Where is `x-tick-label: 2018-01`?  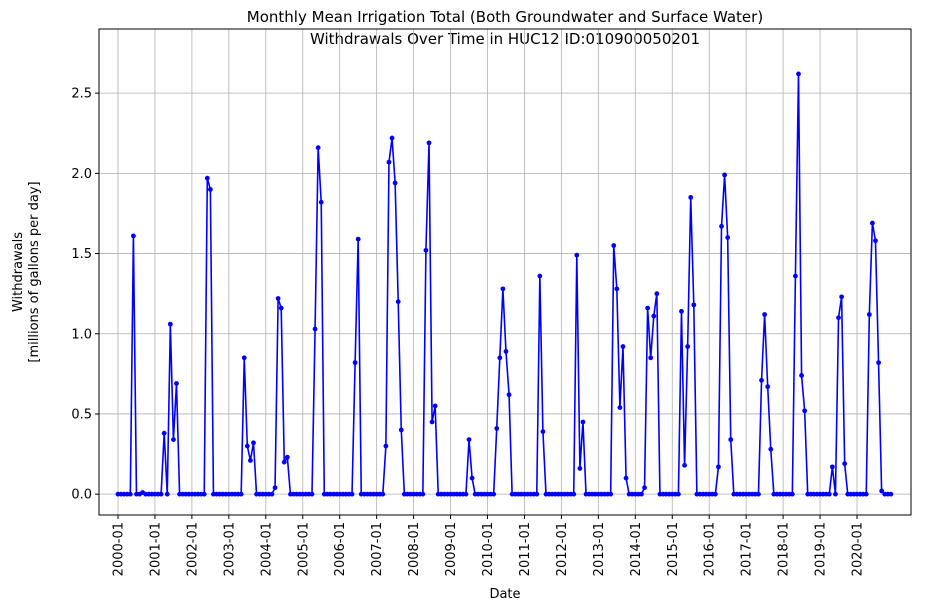 x-tick-label: 2018-01 is located at coordinates (784, 549).